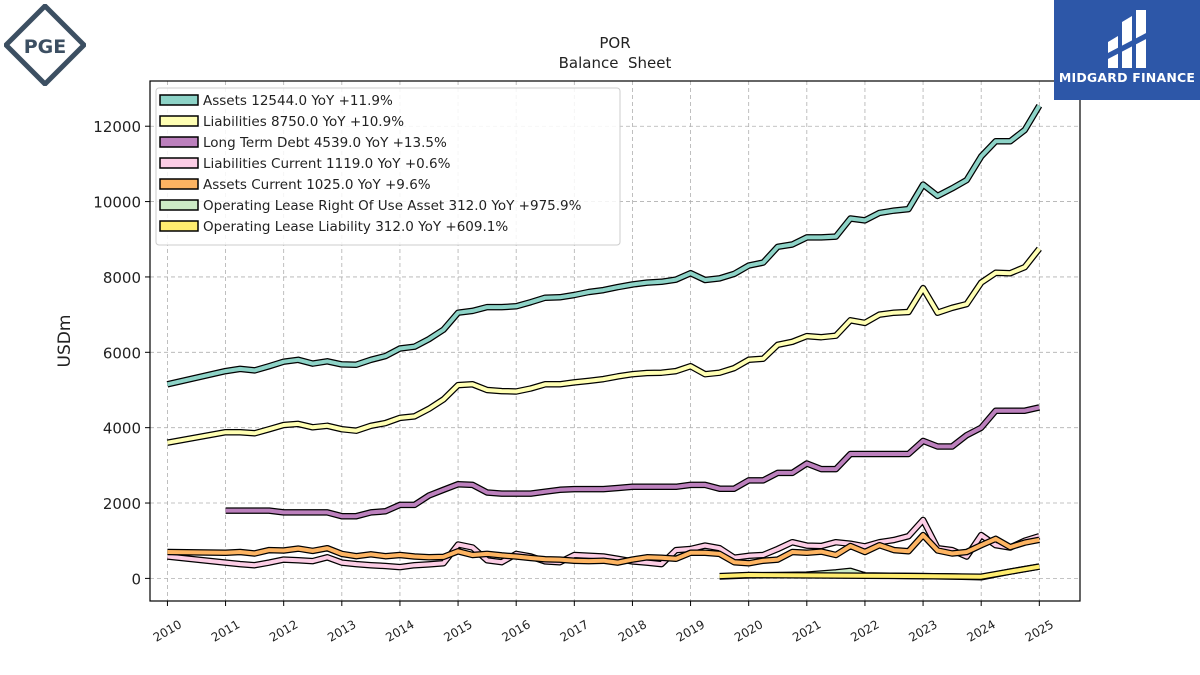 The height and width of the screenshot is (675, 1200). Describe the element at coordinates (325, 143) in the screenshot. I see `legend-label-2: Long Term Debt 4539.0 YoY +13.5%` at that location.